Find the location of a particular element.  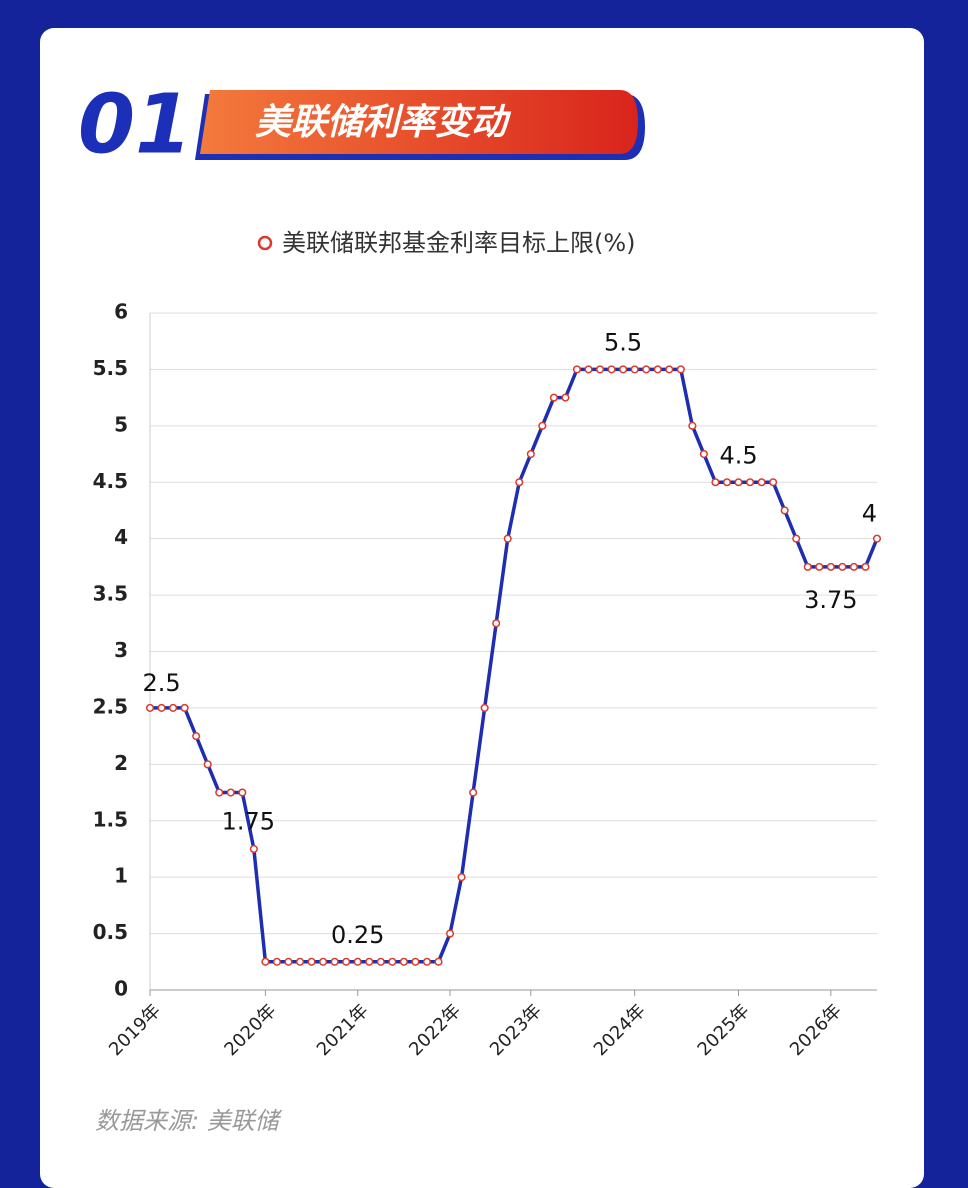

y-tick-label: 6 is located at coordinates (121, 312).